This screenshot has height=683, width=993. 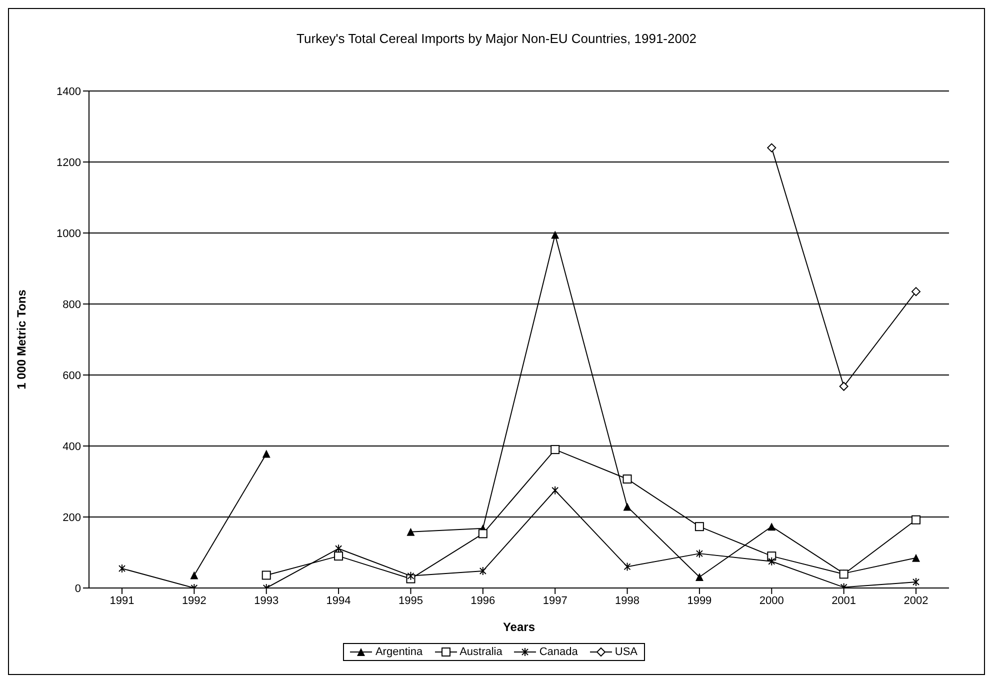 What do you see at coordinates (68, 234) in the screenshot?
I see `y-tick-label: 1000` at bounding box center [68, 234].